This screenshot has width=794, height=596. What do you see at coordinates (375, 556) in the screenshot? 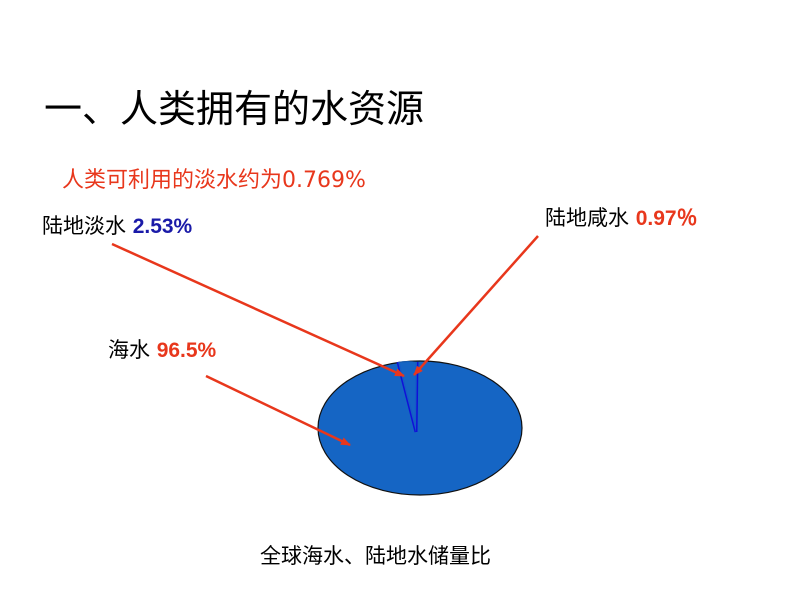
I see `chart-caption: 全球海水、陆地水储量比` at bounding box center [375, 556].